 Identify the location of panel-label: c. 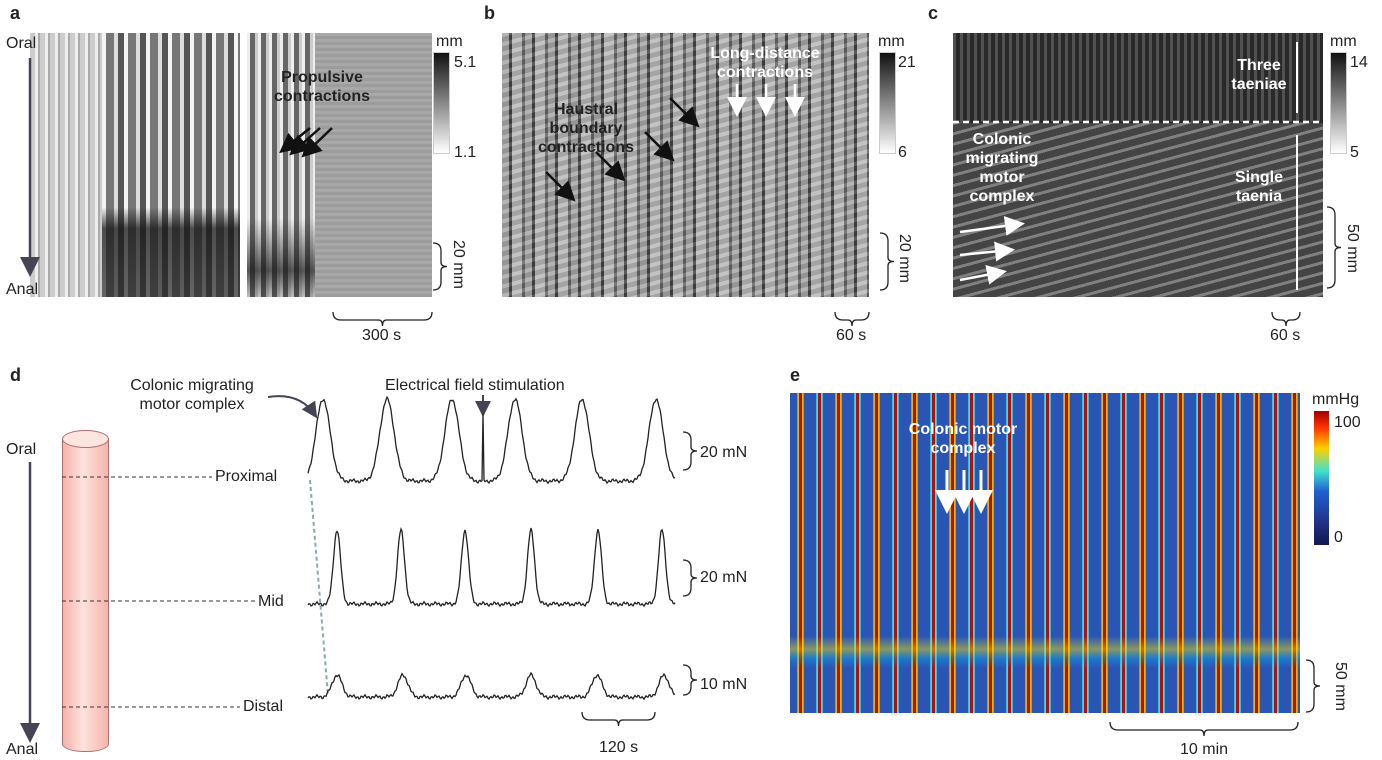
(933, 13).